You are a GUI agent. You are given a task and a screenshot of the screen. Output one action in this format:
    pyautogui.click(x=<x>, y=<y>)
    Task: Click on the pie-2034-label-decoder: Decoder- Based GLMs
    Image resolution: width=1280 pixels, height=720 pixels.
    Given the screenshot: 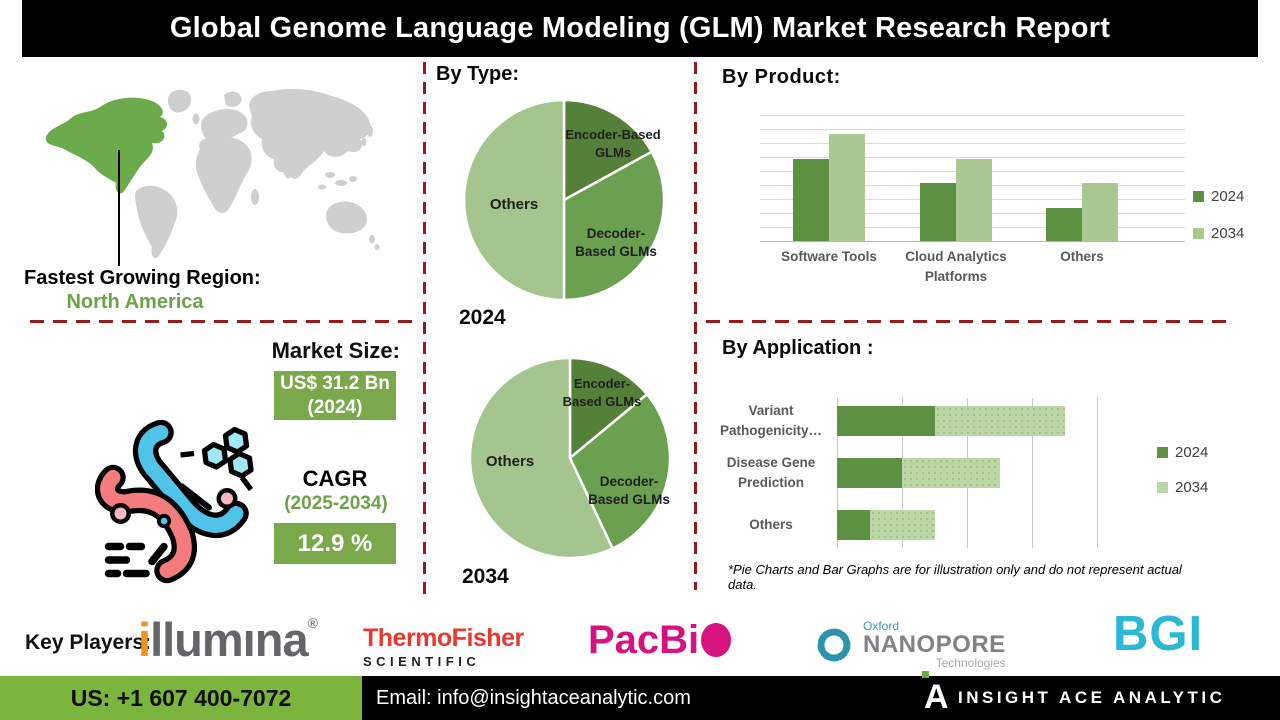 What is the action you would take?
    pyautogui.click(x=629, y=491)
    